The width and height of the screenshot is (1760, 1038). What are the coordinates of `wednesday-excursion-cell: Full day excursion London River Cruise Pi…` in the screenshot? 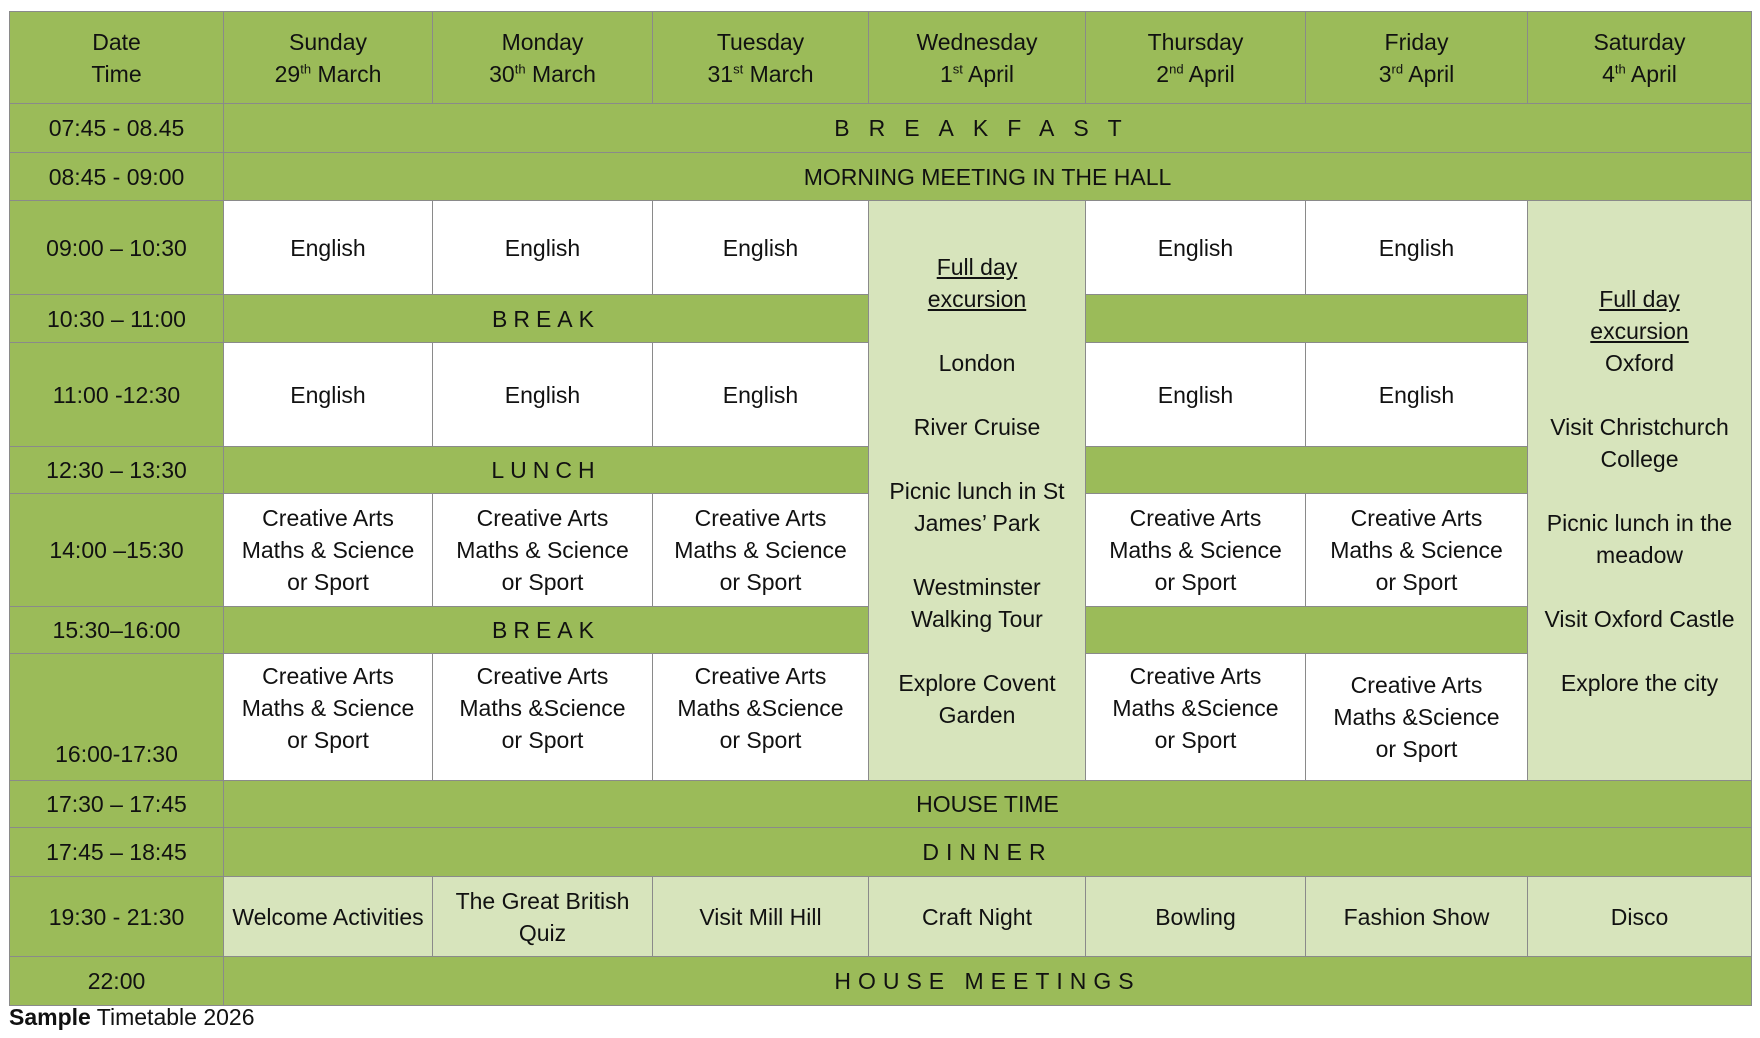 It's located at (977, 490).